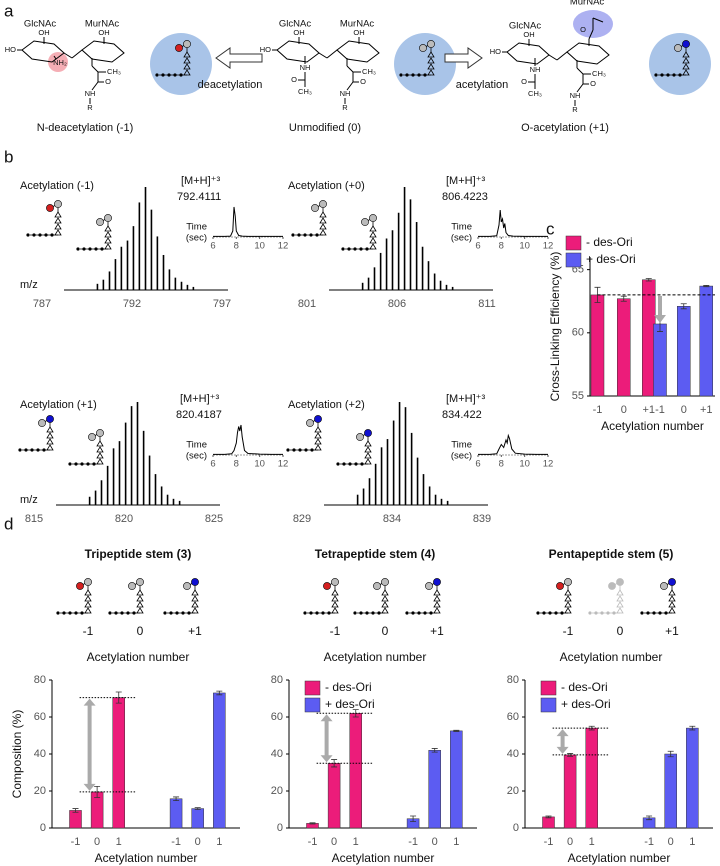 Image resolution: width=720 pixels, height=866 pixels. What do you see at coordinates (34, 519) in the screenshot?
I see `x-tick-label: 815` at bounding box center [34, 519].